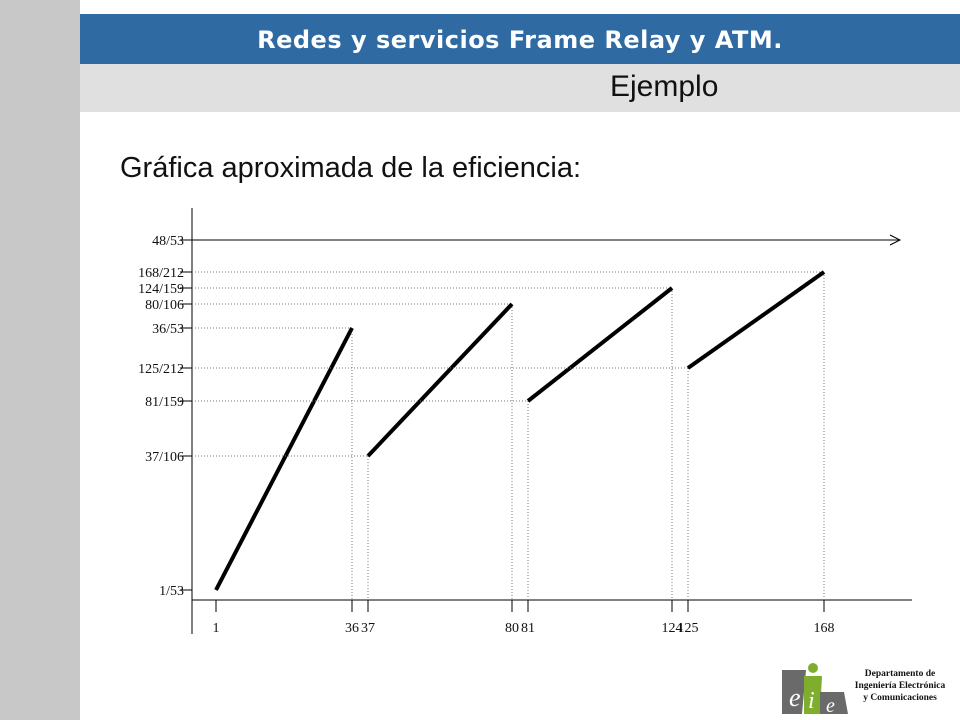 The image size is (960, 720). I want to click on x-tick-label: 81, so click(528, 628).